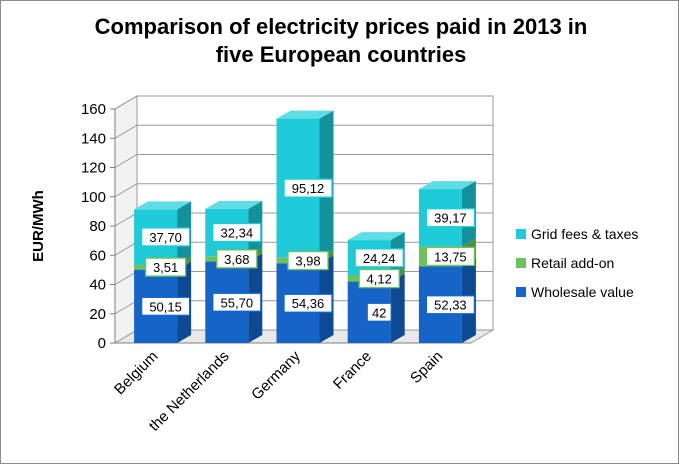 This screenshot has width=679, height=464. What do you see at coordinates (97, 226) in the screenshot?
I see `y-tick-label: 80` at bounding box center [97, 226].